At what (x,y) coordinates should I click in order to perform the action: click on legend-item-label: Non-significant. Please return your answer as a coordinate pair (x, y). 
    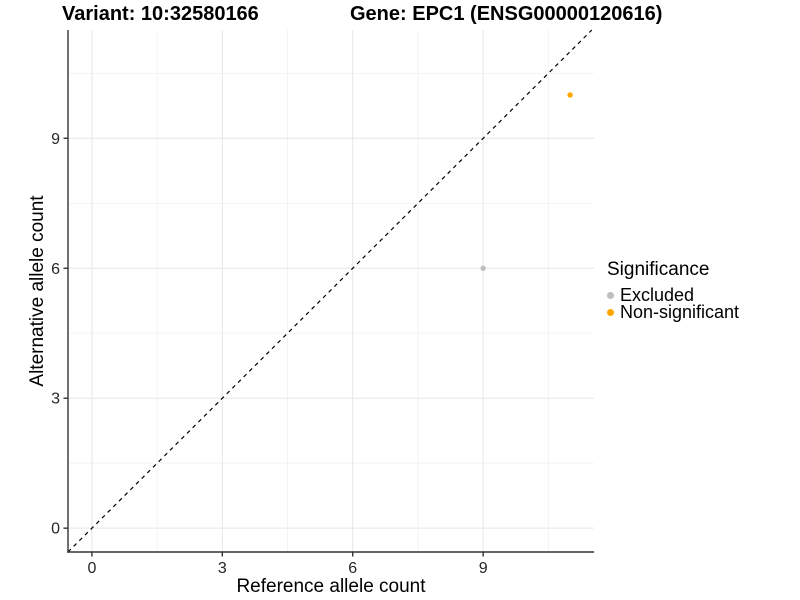
    Looking at the image, I should click on (680, 312).